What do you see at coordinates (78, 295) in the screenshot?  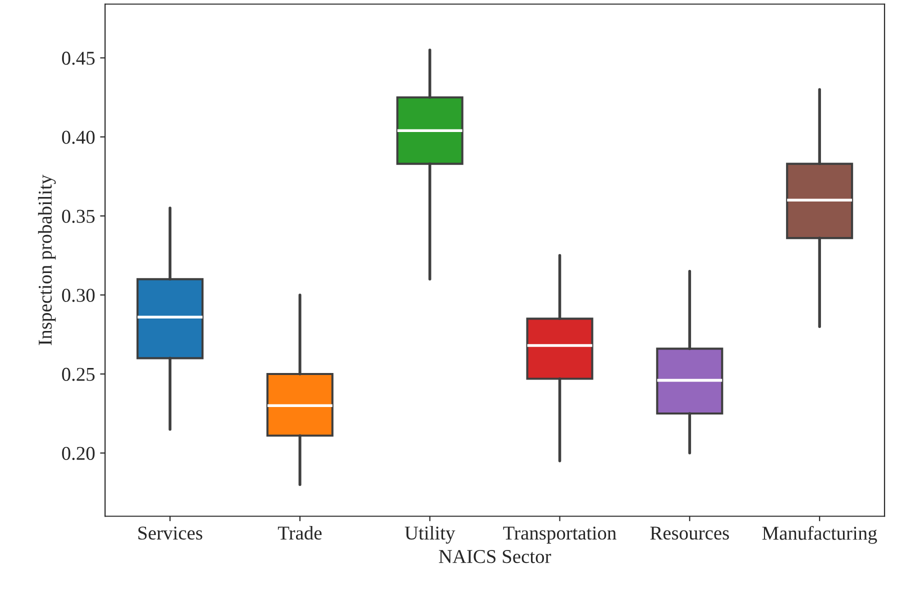 I see `y-tick-label: 0.30` at bounding box center [78, 295].